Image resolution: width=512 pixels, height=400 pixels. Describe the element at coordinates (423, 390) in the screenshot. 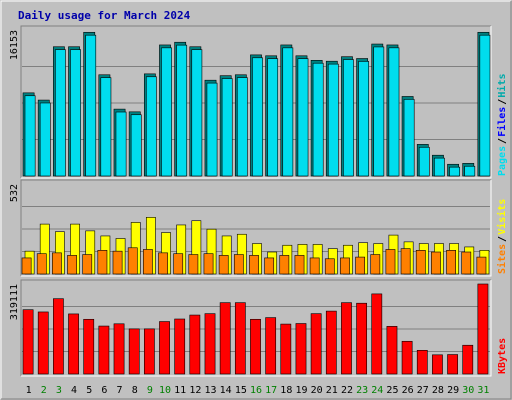

I see `x-tick-label: 27` at that location.